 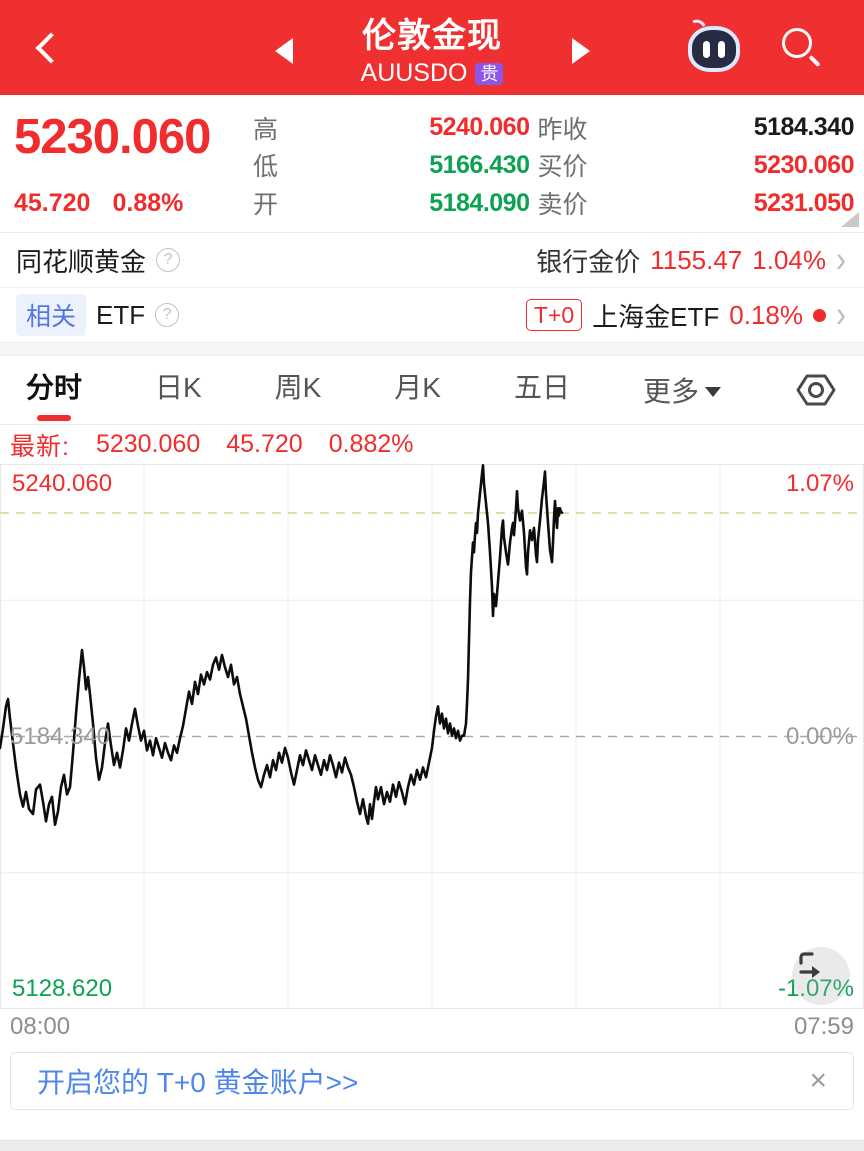 I want to click on latest-quote-line: 最新: 5230.060 45.720 0.882%, so click(x=432, y=444).